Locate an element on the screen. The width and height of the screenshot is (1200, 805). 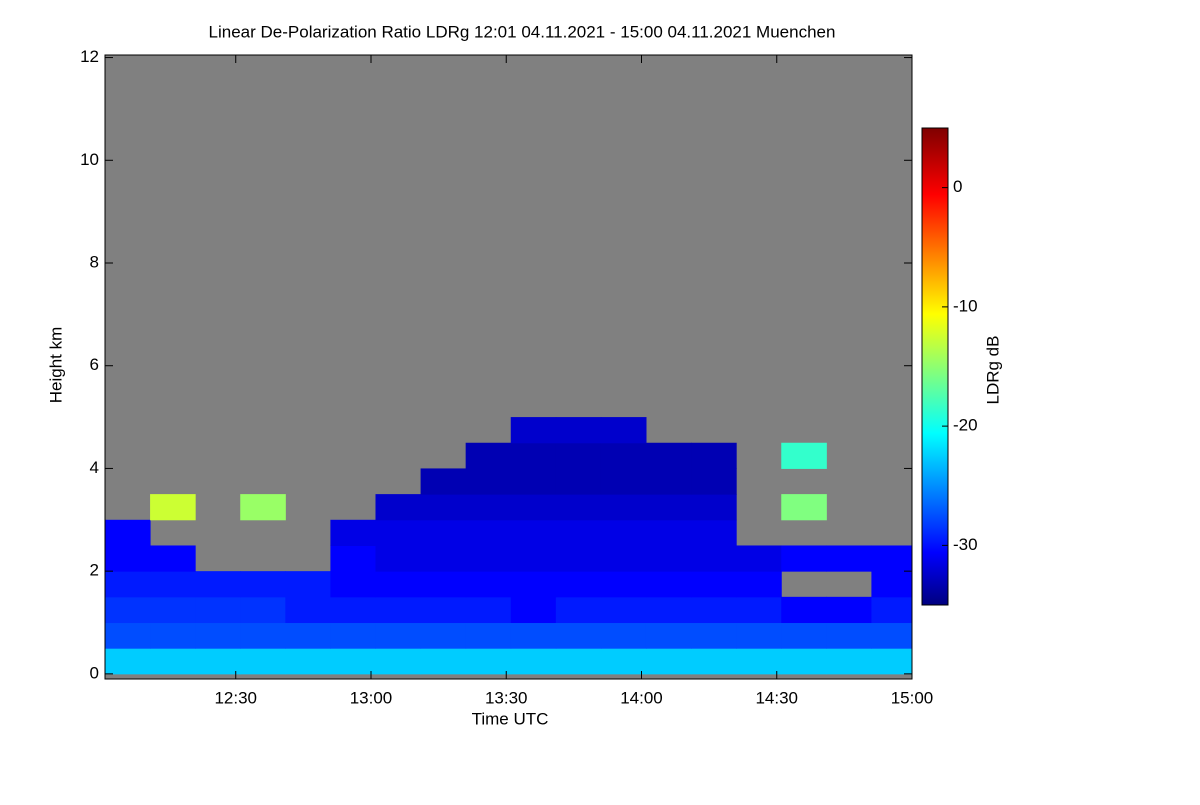
colorbar-tick-label: -20 is located at coordinates (965, 425).